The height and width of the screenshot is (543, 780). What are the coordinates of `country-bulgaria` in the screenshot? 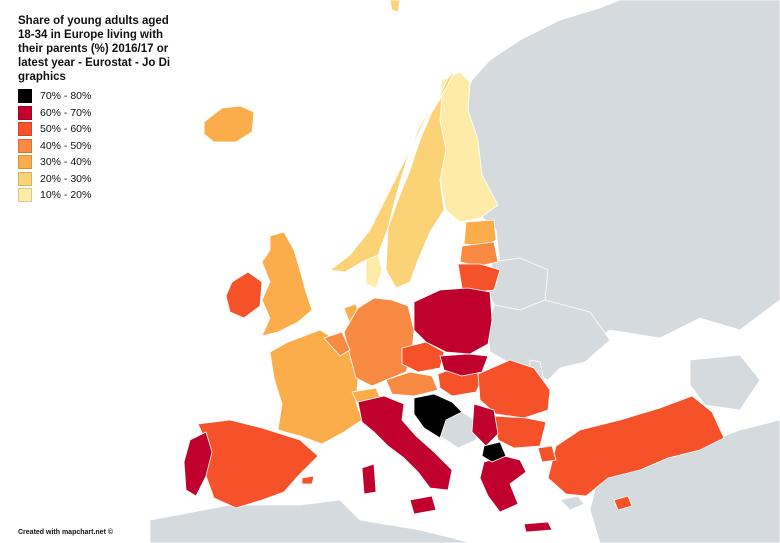 It's located at (520, 432).